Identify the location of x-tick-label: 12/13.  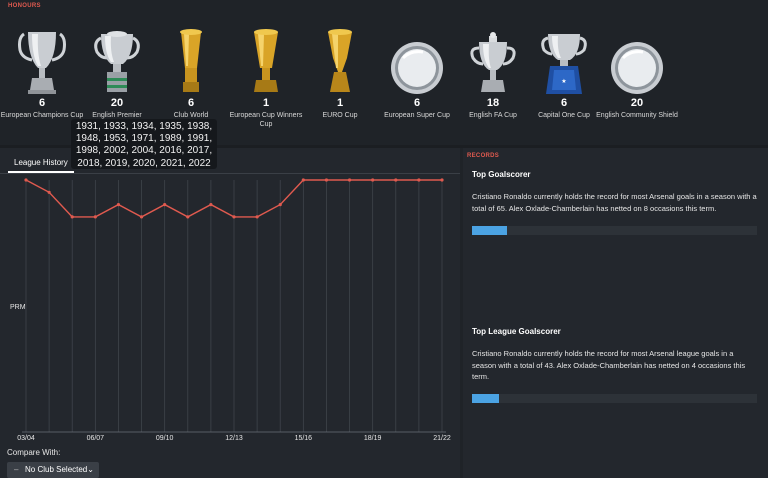
(234, 438).